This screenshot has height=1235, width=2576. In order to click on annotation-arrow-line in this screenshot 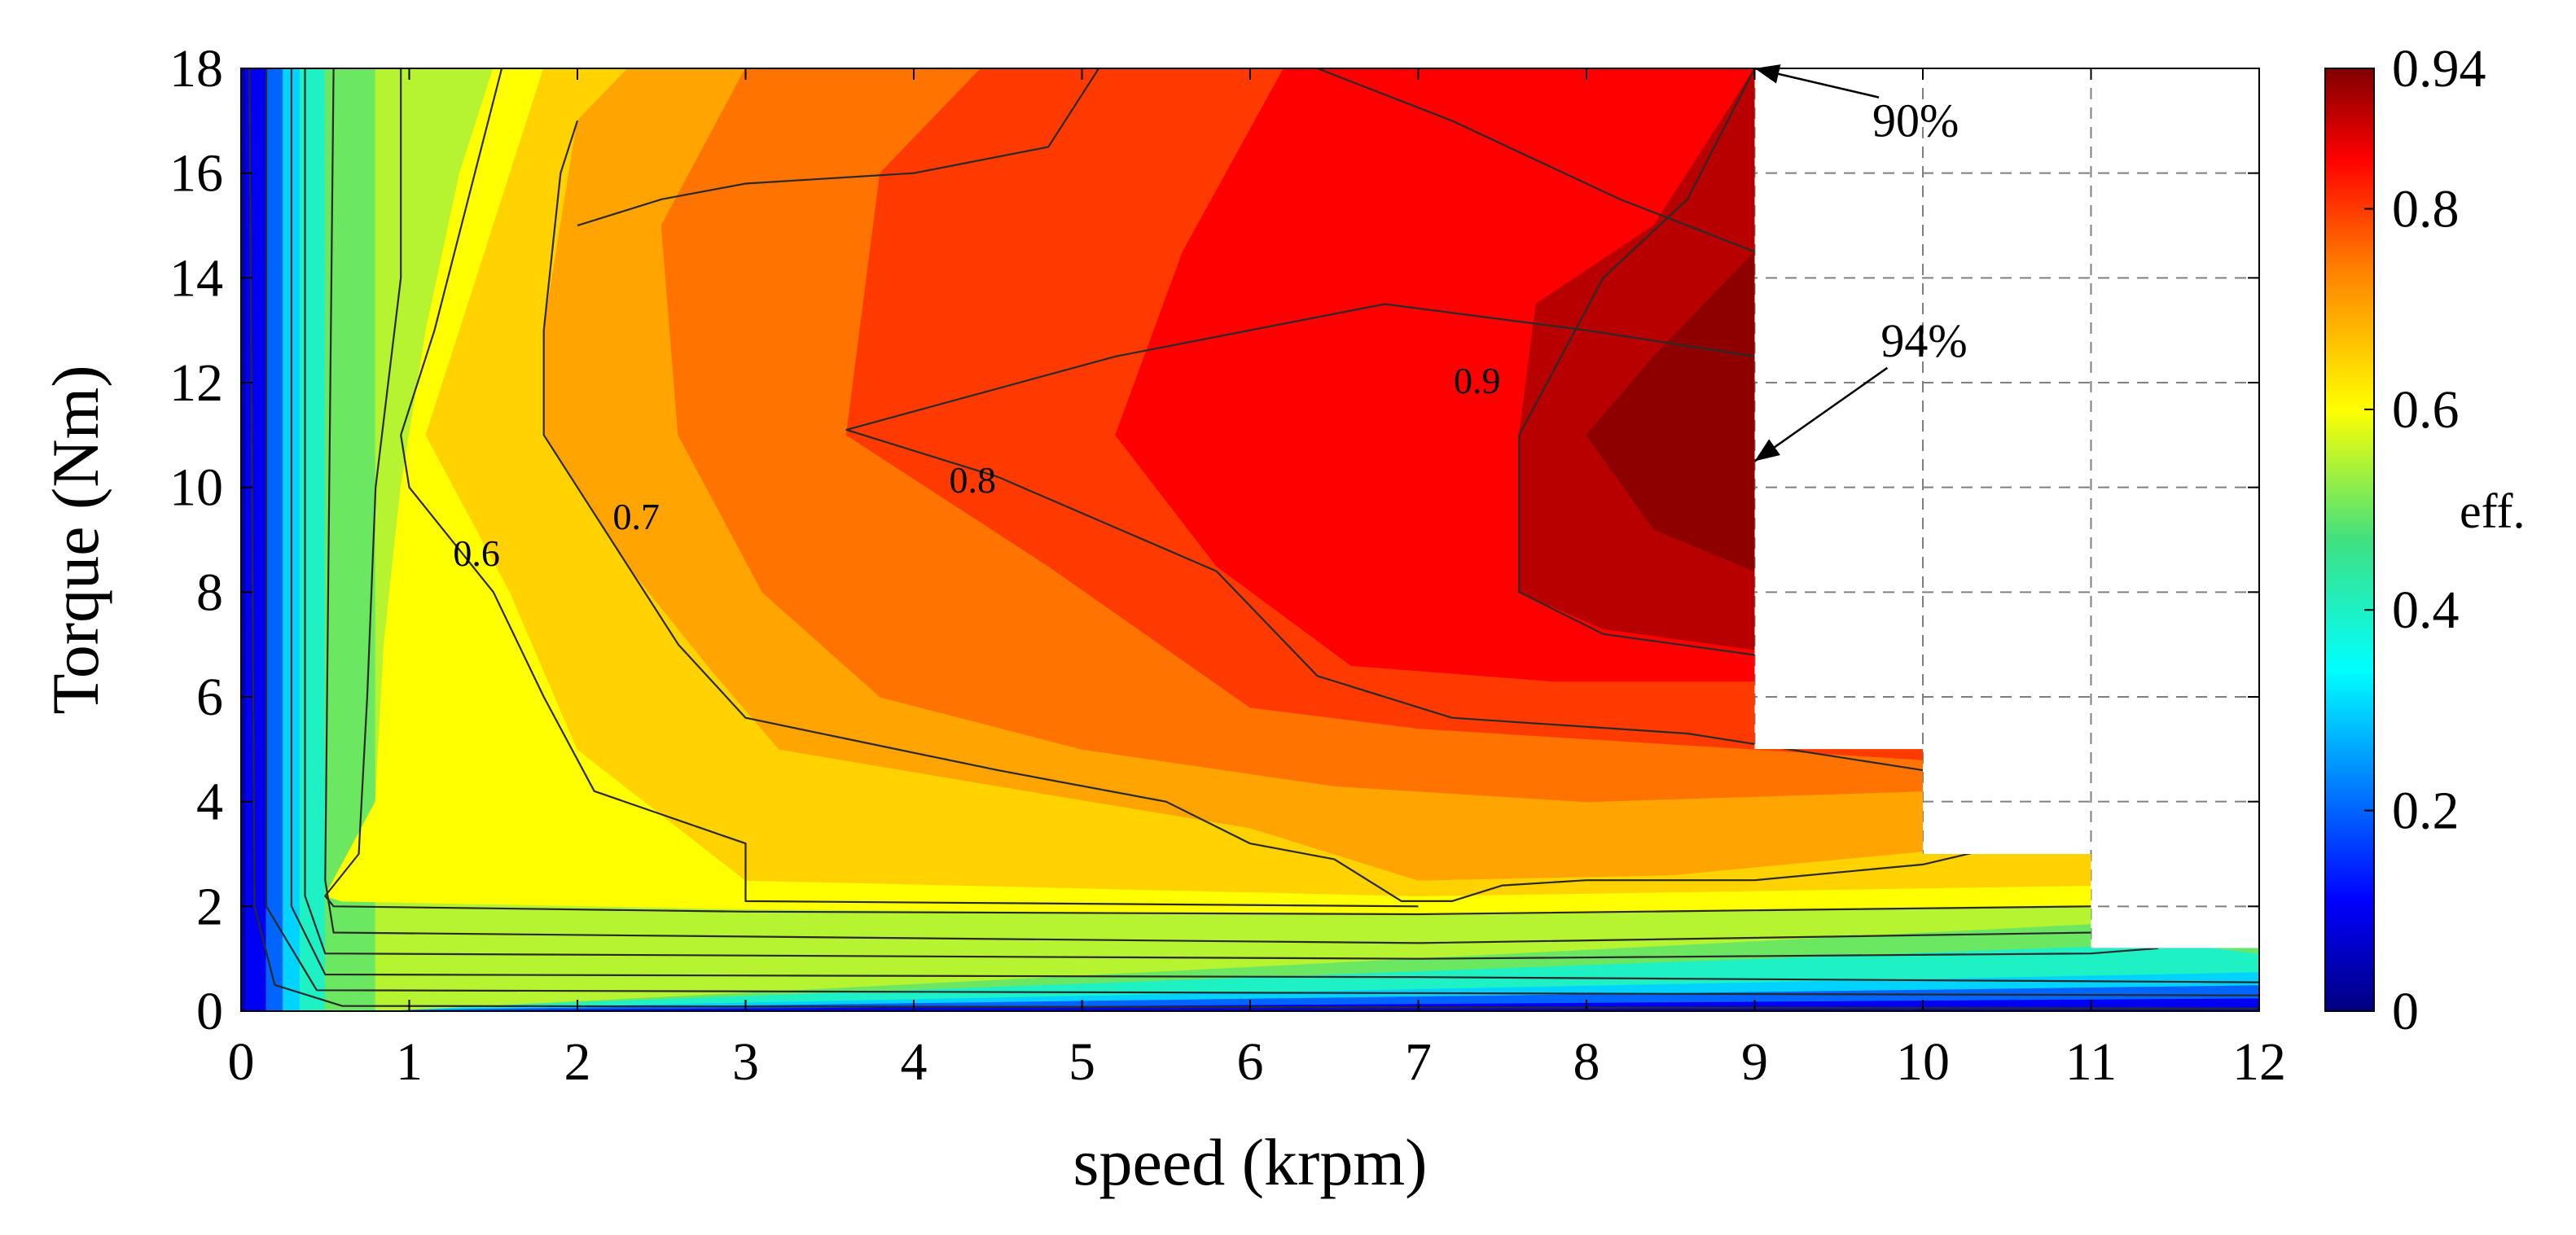, I will do `click(1821, 414)`.